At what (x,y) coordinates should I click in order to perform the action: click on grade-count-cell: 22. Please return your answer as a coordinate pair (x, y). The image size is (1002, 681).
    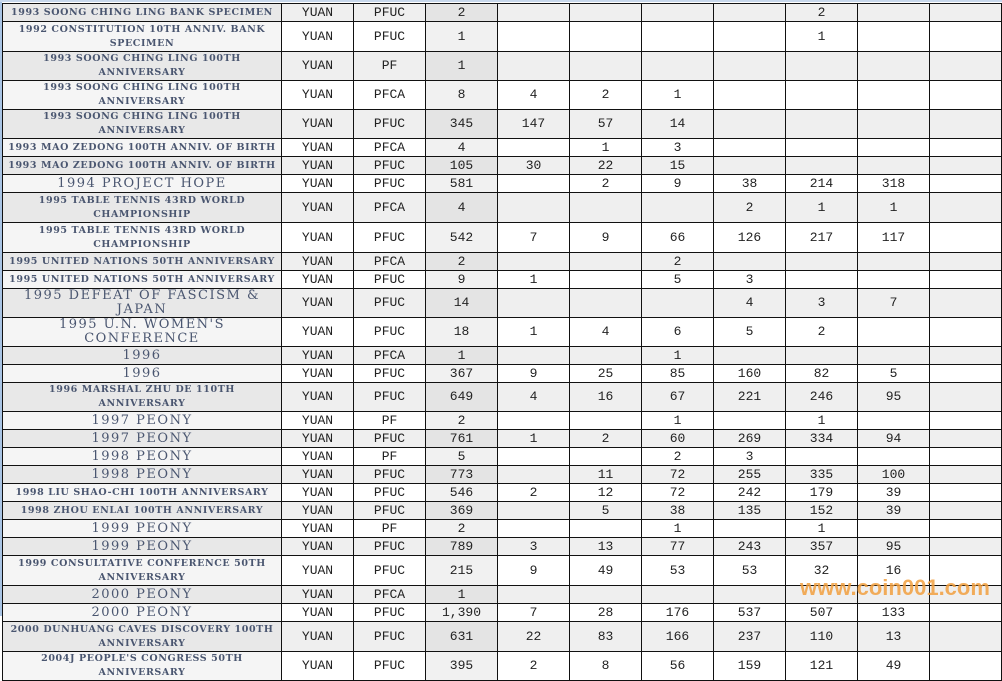
    Looking at the image, I should click on (605, 165).